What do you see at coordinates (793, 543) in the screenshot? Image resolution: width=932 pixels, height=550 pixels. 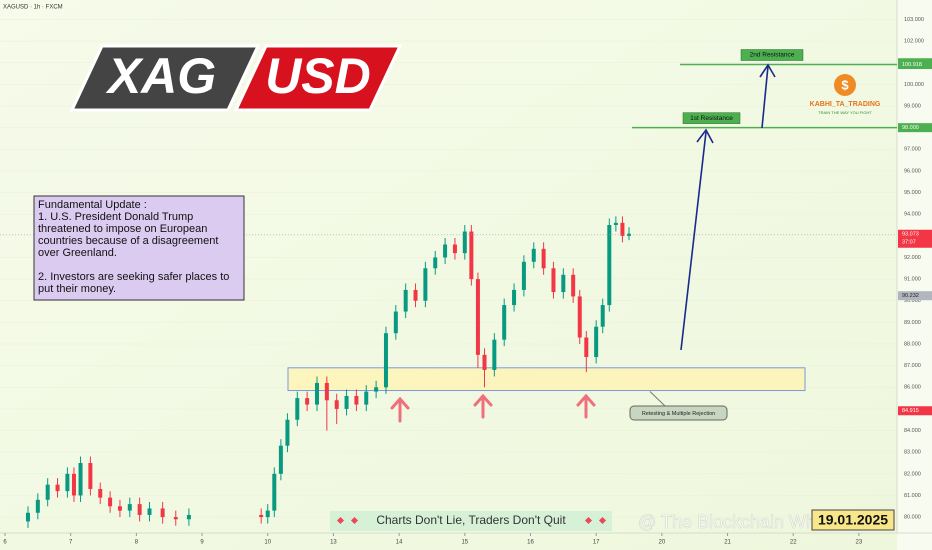 I see `x-tick-label: 22` at bounding box center [793, 543].